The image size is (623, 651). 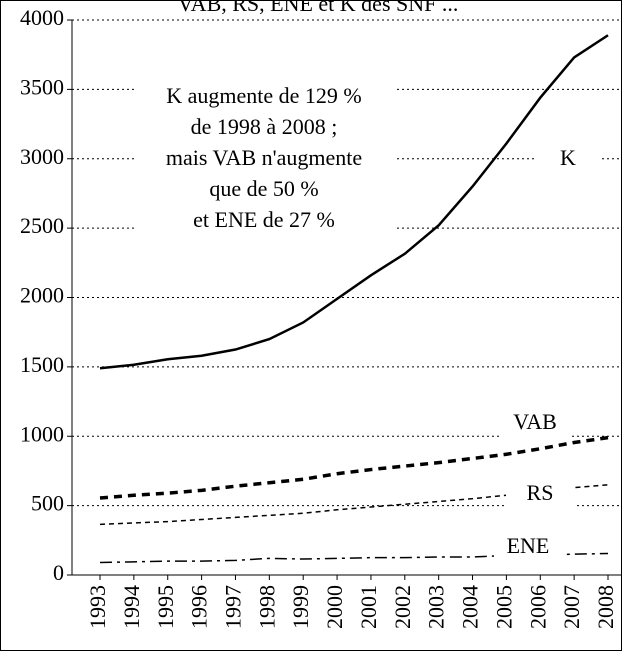 I want to click on x-tick-label: 1993, so click(x=97, y=607).